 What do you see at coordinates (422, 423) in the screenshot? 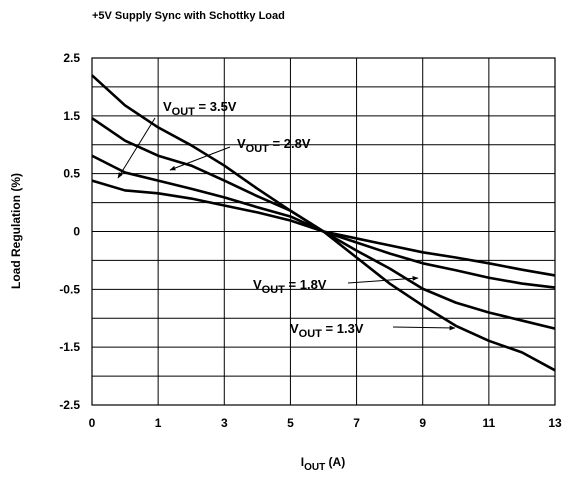
I see `x-tick-label: 9` at bounding box center [422, 423].